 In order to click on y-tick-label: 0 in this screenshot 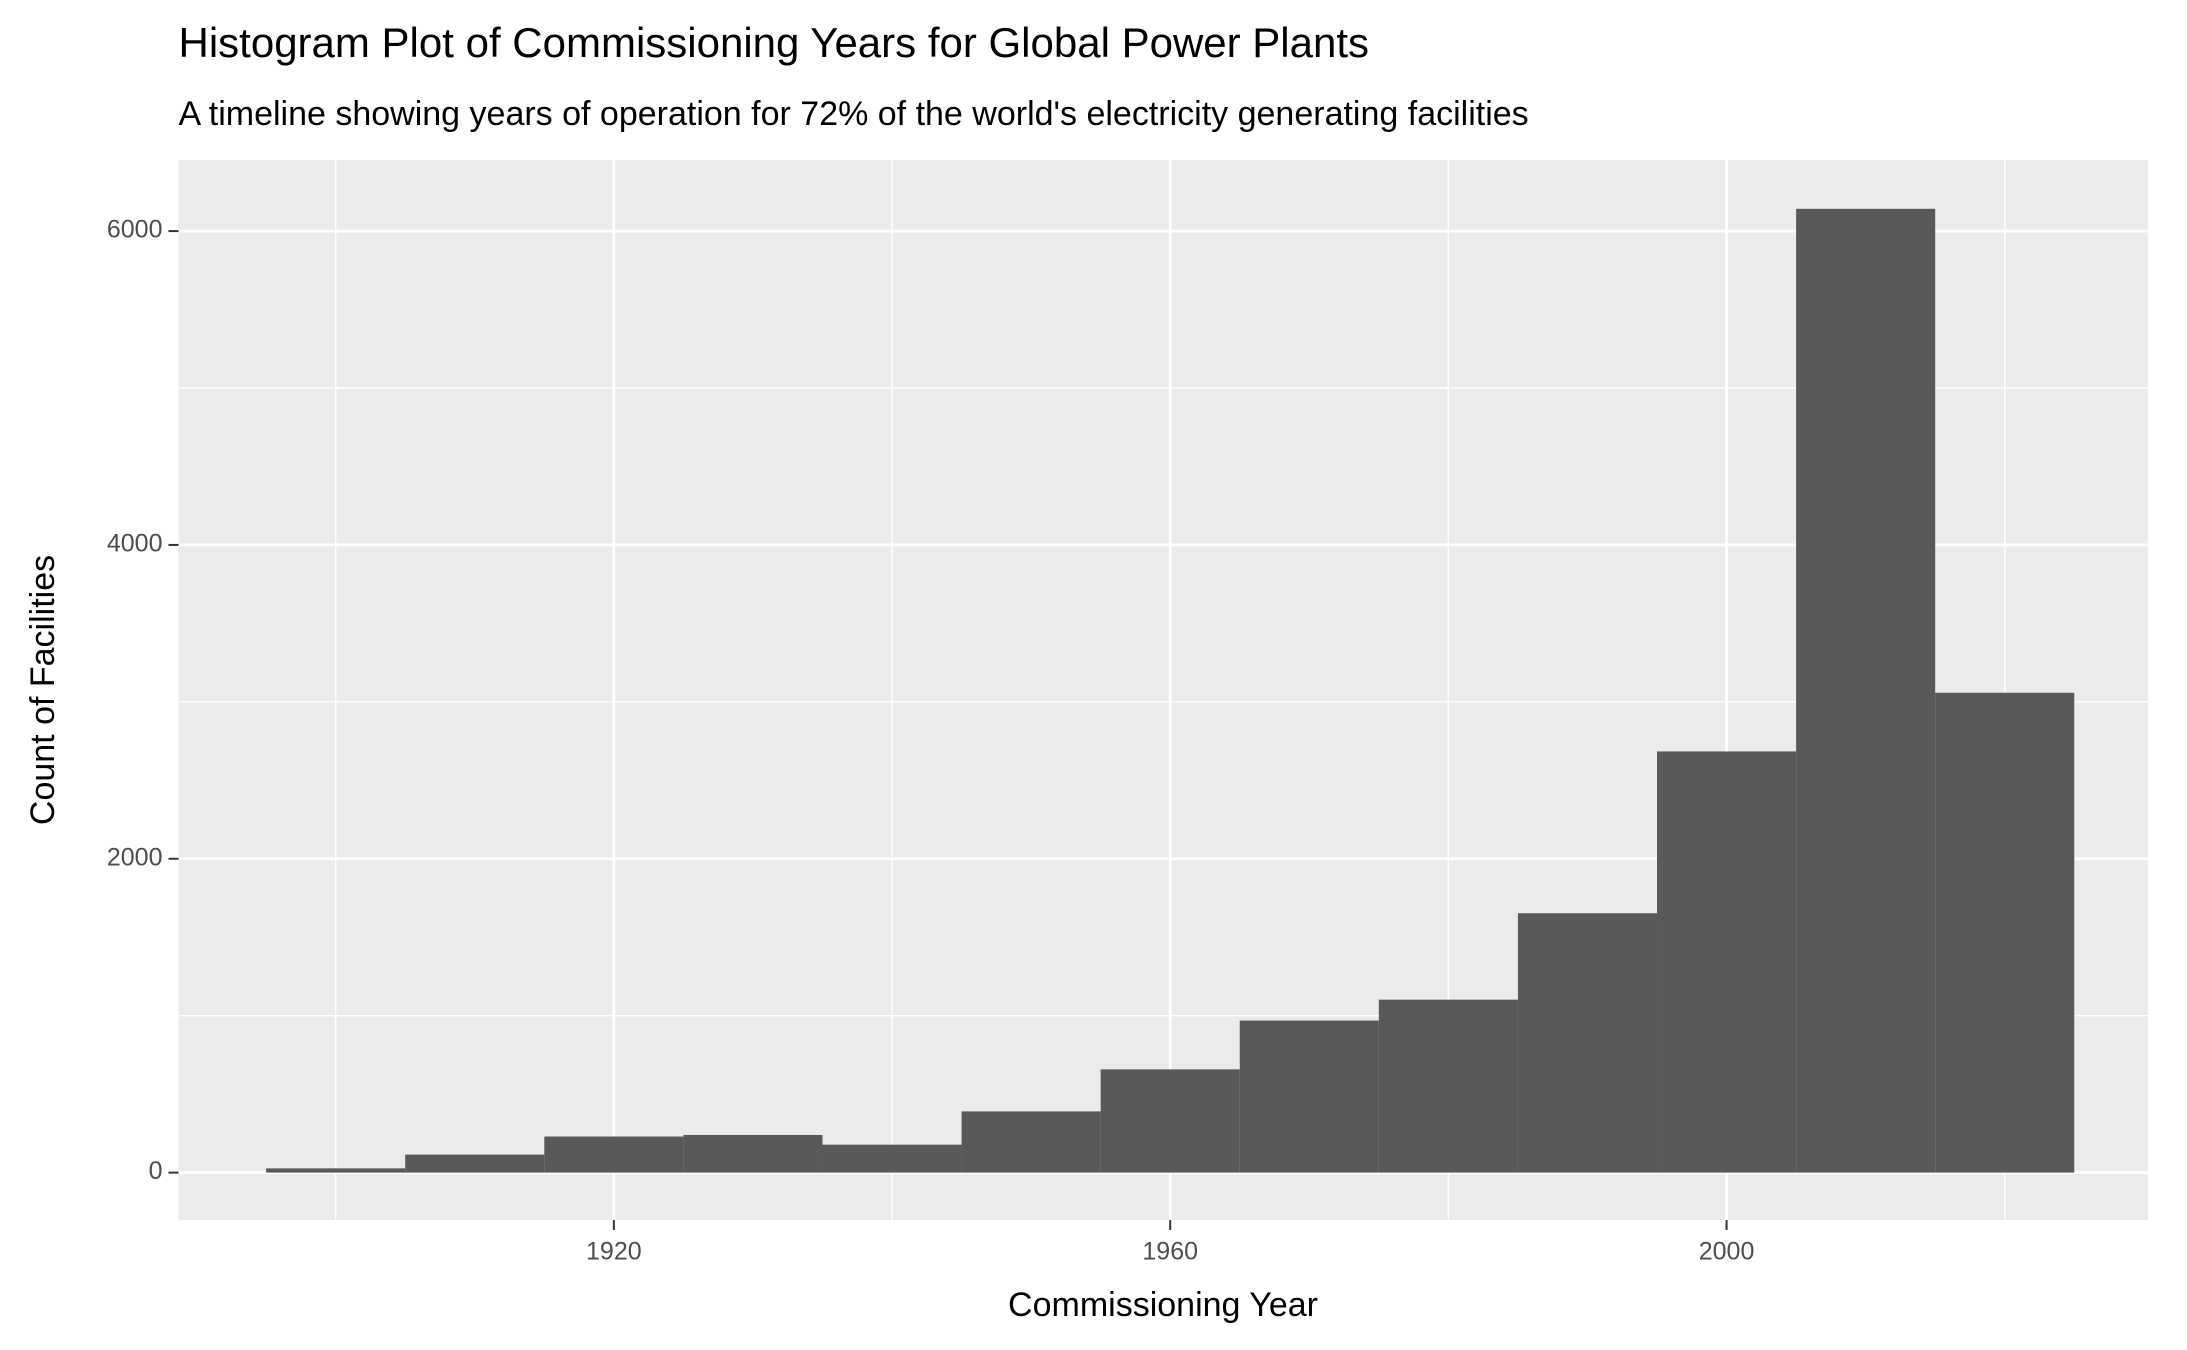, I will do `click(156, 1171)`.